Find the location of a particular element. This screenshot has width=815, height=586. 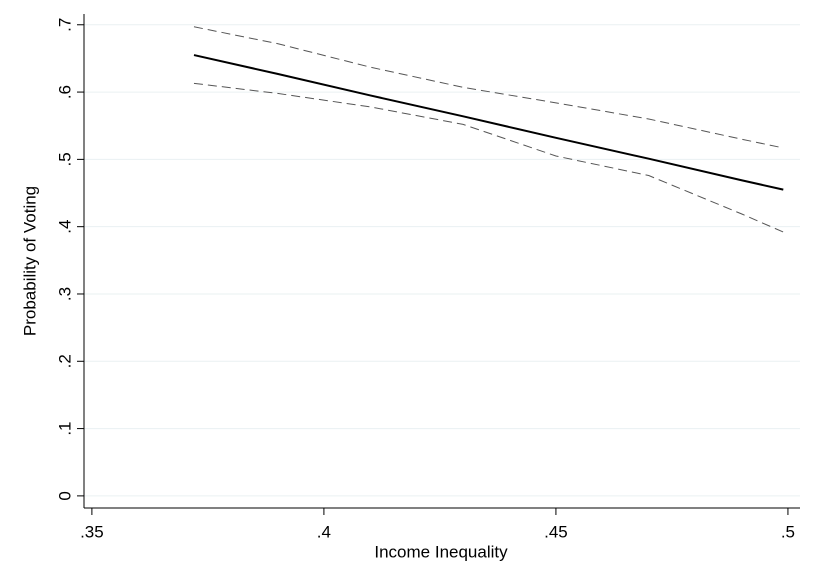

y-axis-title: Probability of Voting is located at coordinates (29, 261).